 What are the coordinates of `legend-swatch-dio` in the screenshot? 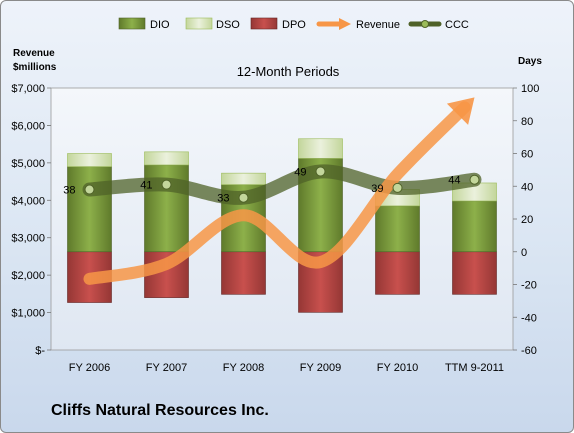 It's located at (132, 23).